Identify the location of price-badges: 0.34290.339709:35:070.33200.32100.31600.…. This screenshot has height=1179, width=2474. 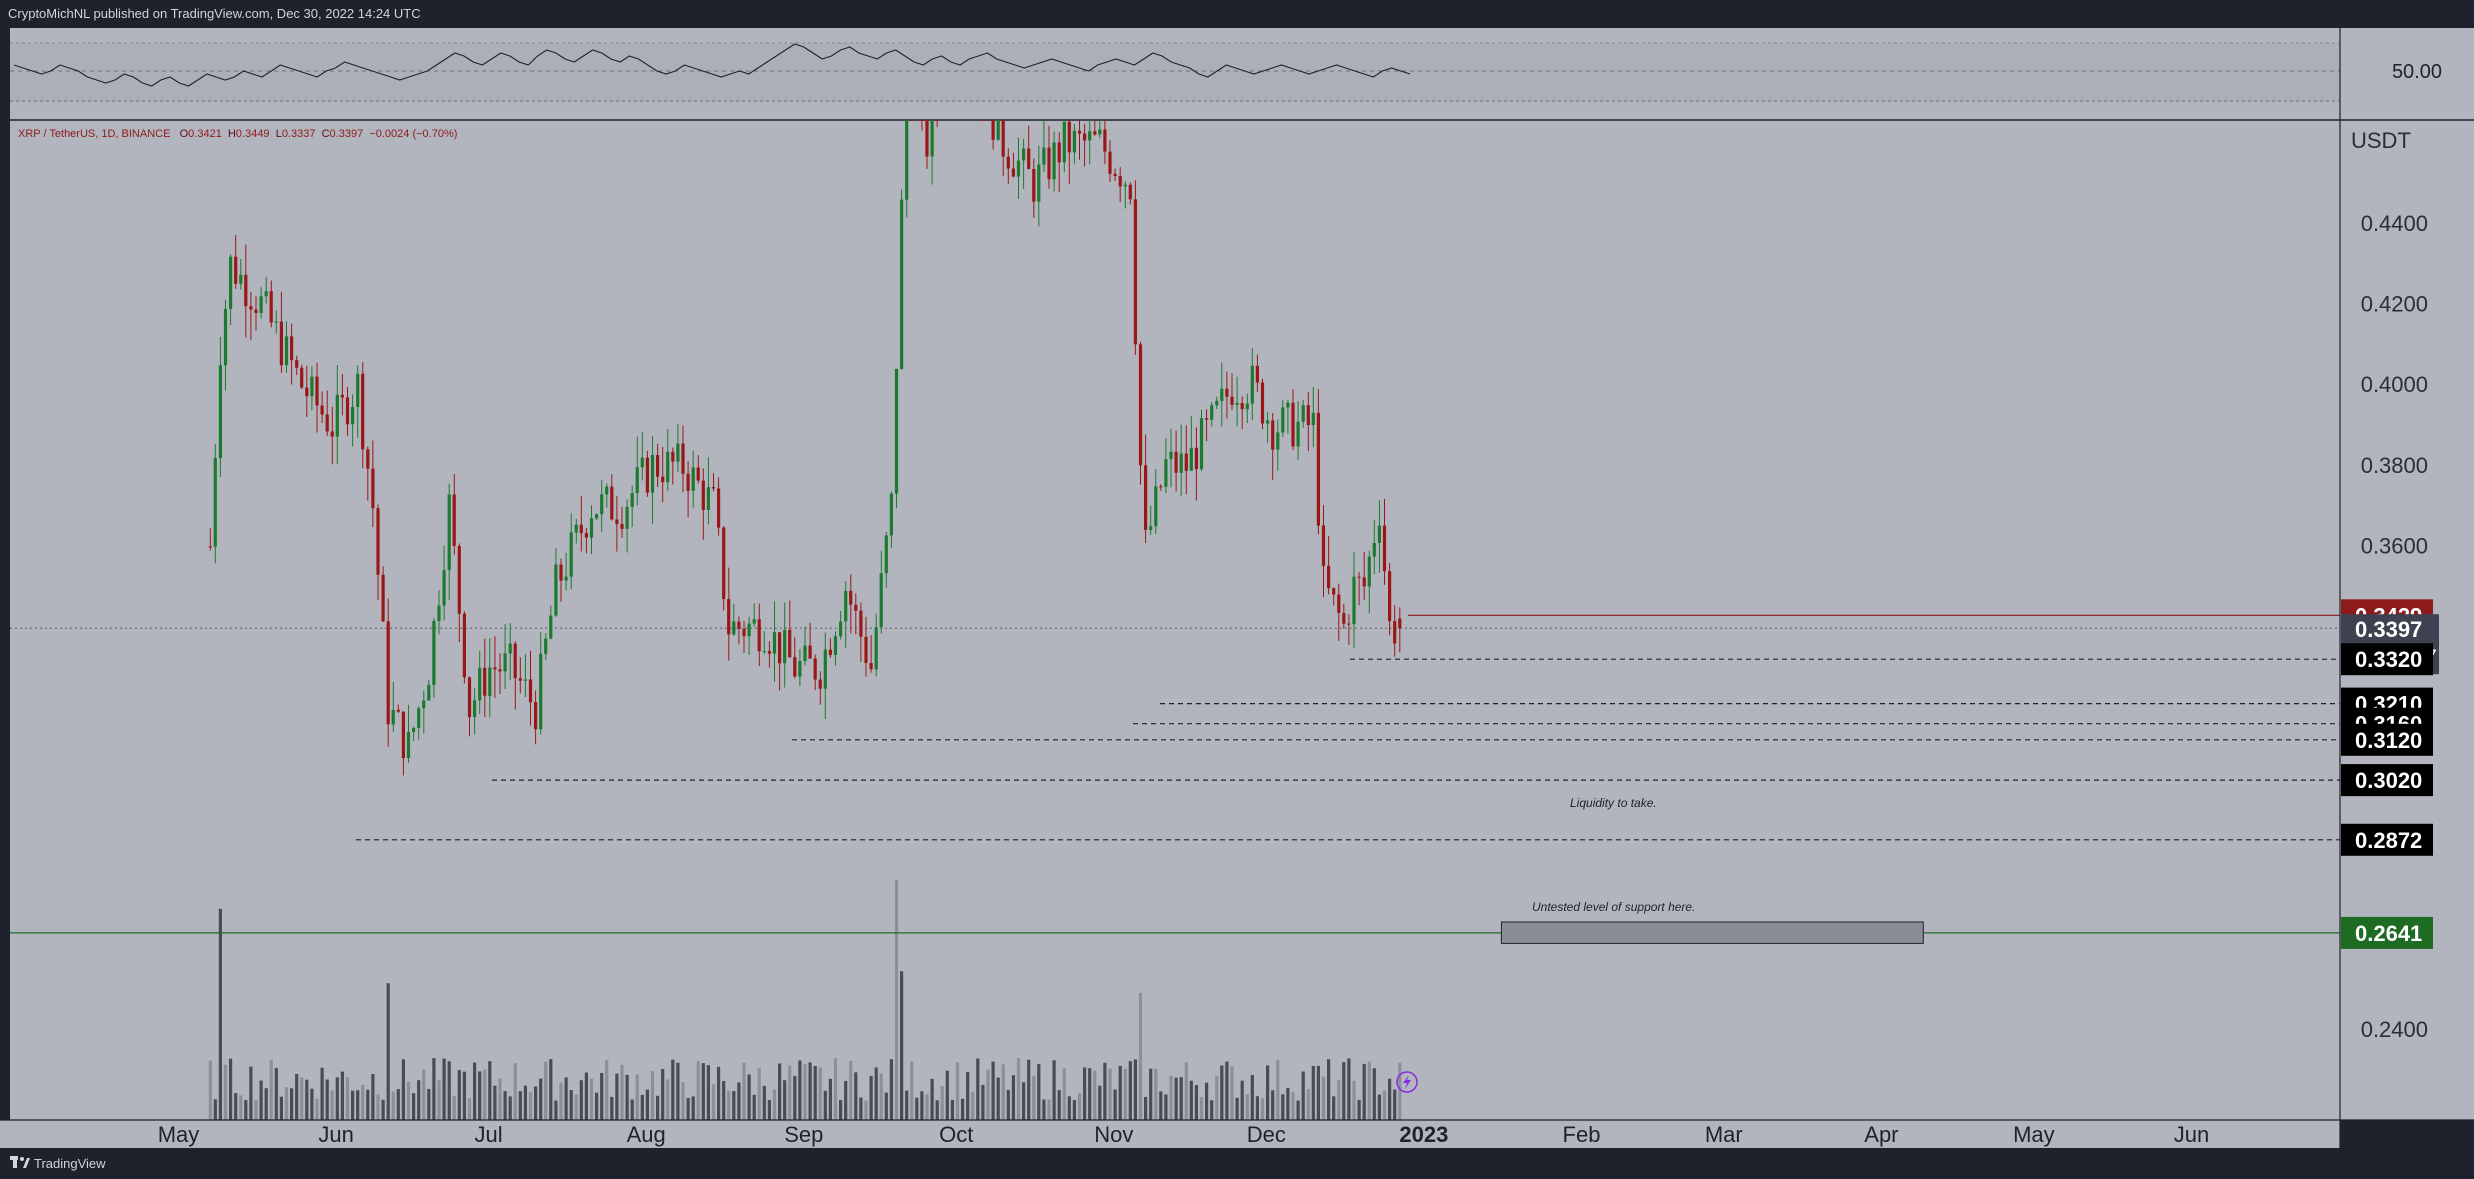
(2390, 774).